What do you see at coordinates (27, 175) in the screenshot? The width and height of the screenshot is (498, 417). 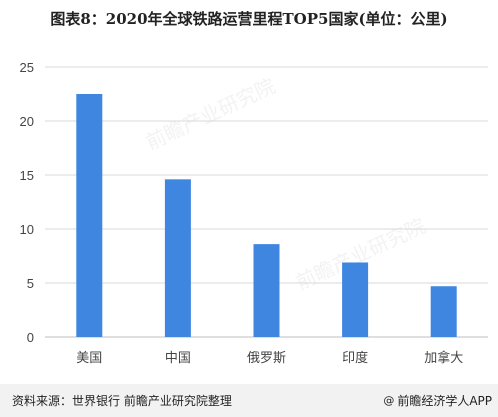 I see `y-tick-label: 15` at bounding box center [27, 175].